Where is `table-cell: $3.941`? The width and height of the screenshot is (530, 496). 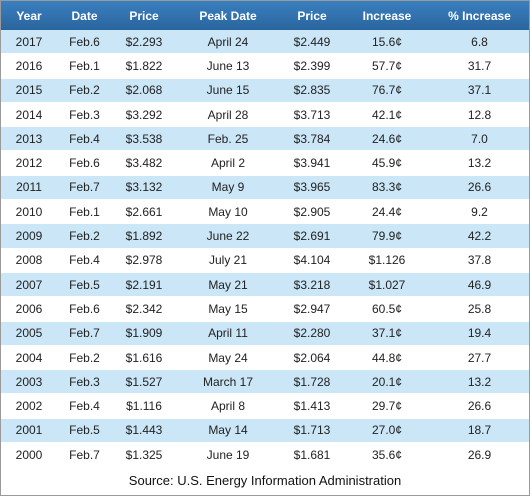 table-cell: $3.941 is located at coordinates (312, 163).